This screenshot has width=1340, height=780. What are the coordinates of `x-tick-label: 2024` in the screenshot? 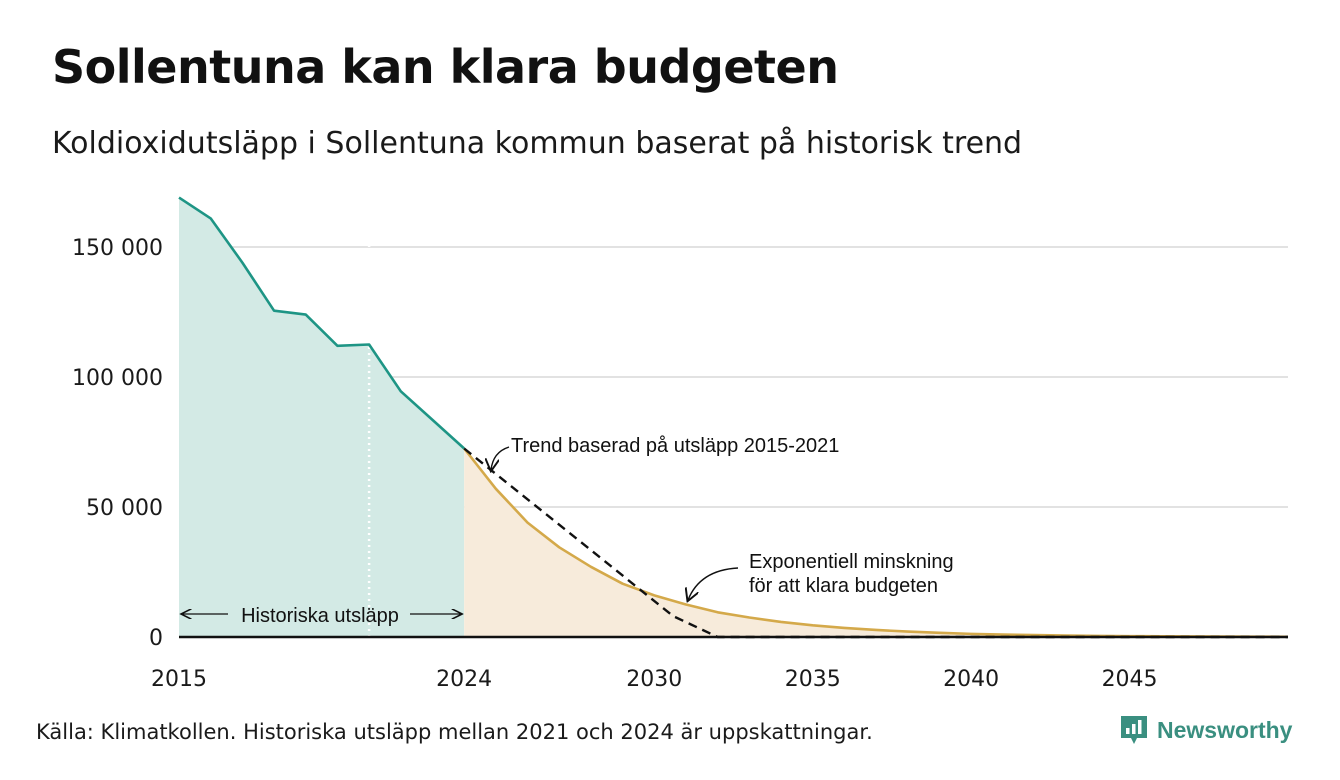 It's located at (464, 679).